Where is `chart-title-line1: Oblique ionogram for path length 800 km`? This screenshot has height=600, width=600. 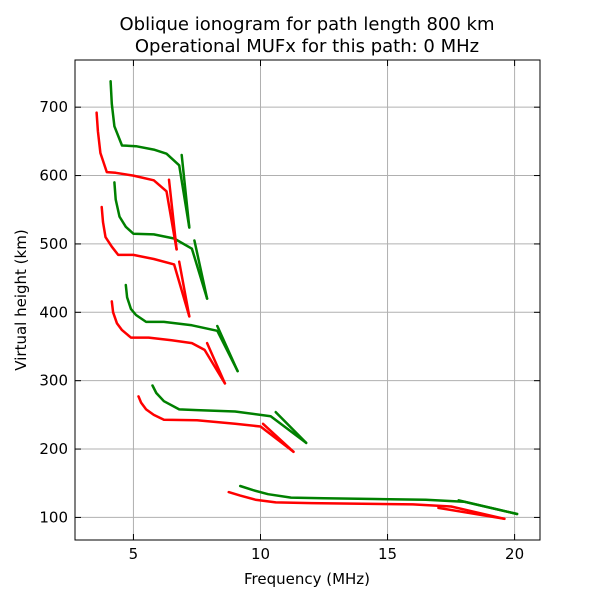 chart-title-line1: Oblique ionogram for path length 800 km is located at coordinates (306, 24).